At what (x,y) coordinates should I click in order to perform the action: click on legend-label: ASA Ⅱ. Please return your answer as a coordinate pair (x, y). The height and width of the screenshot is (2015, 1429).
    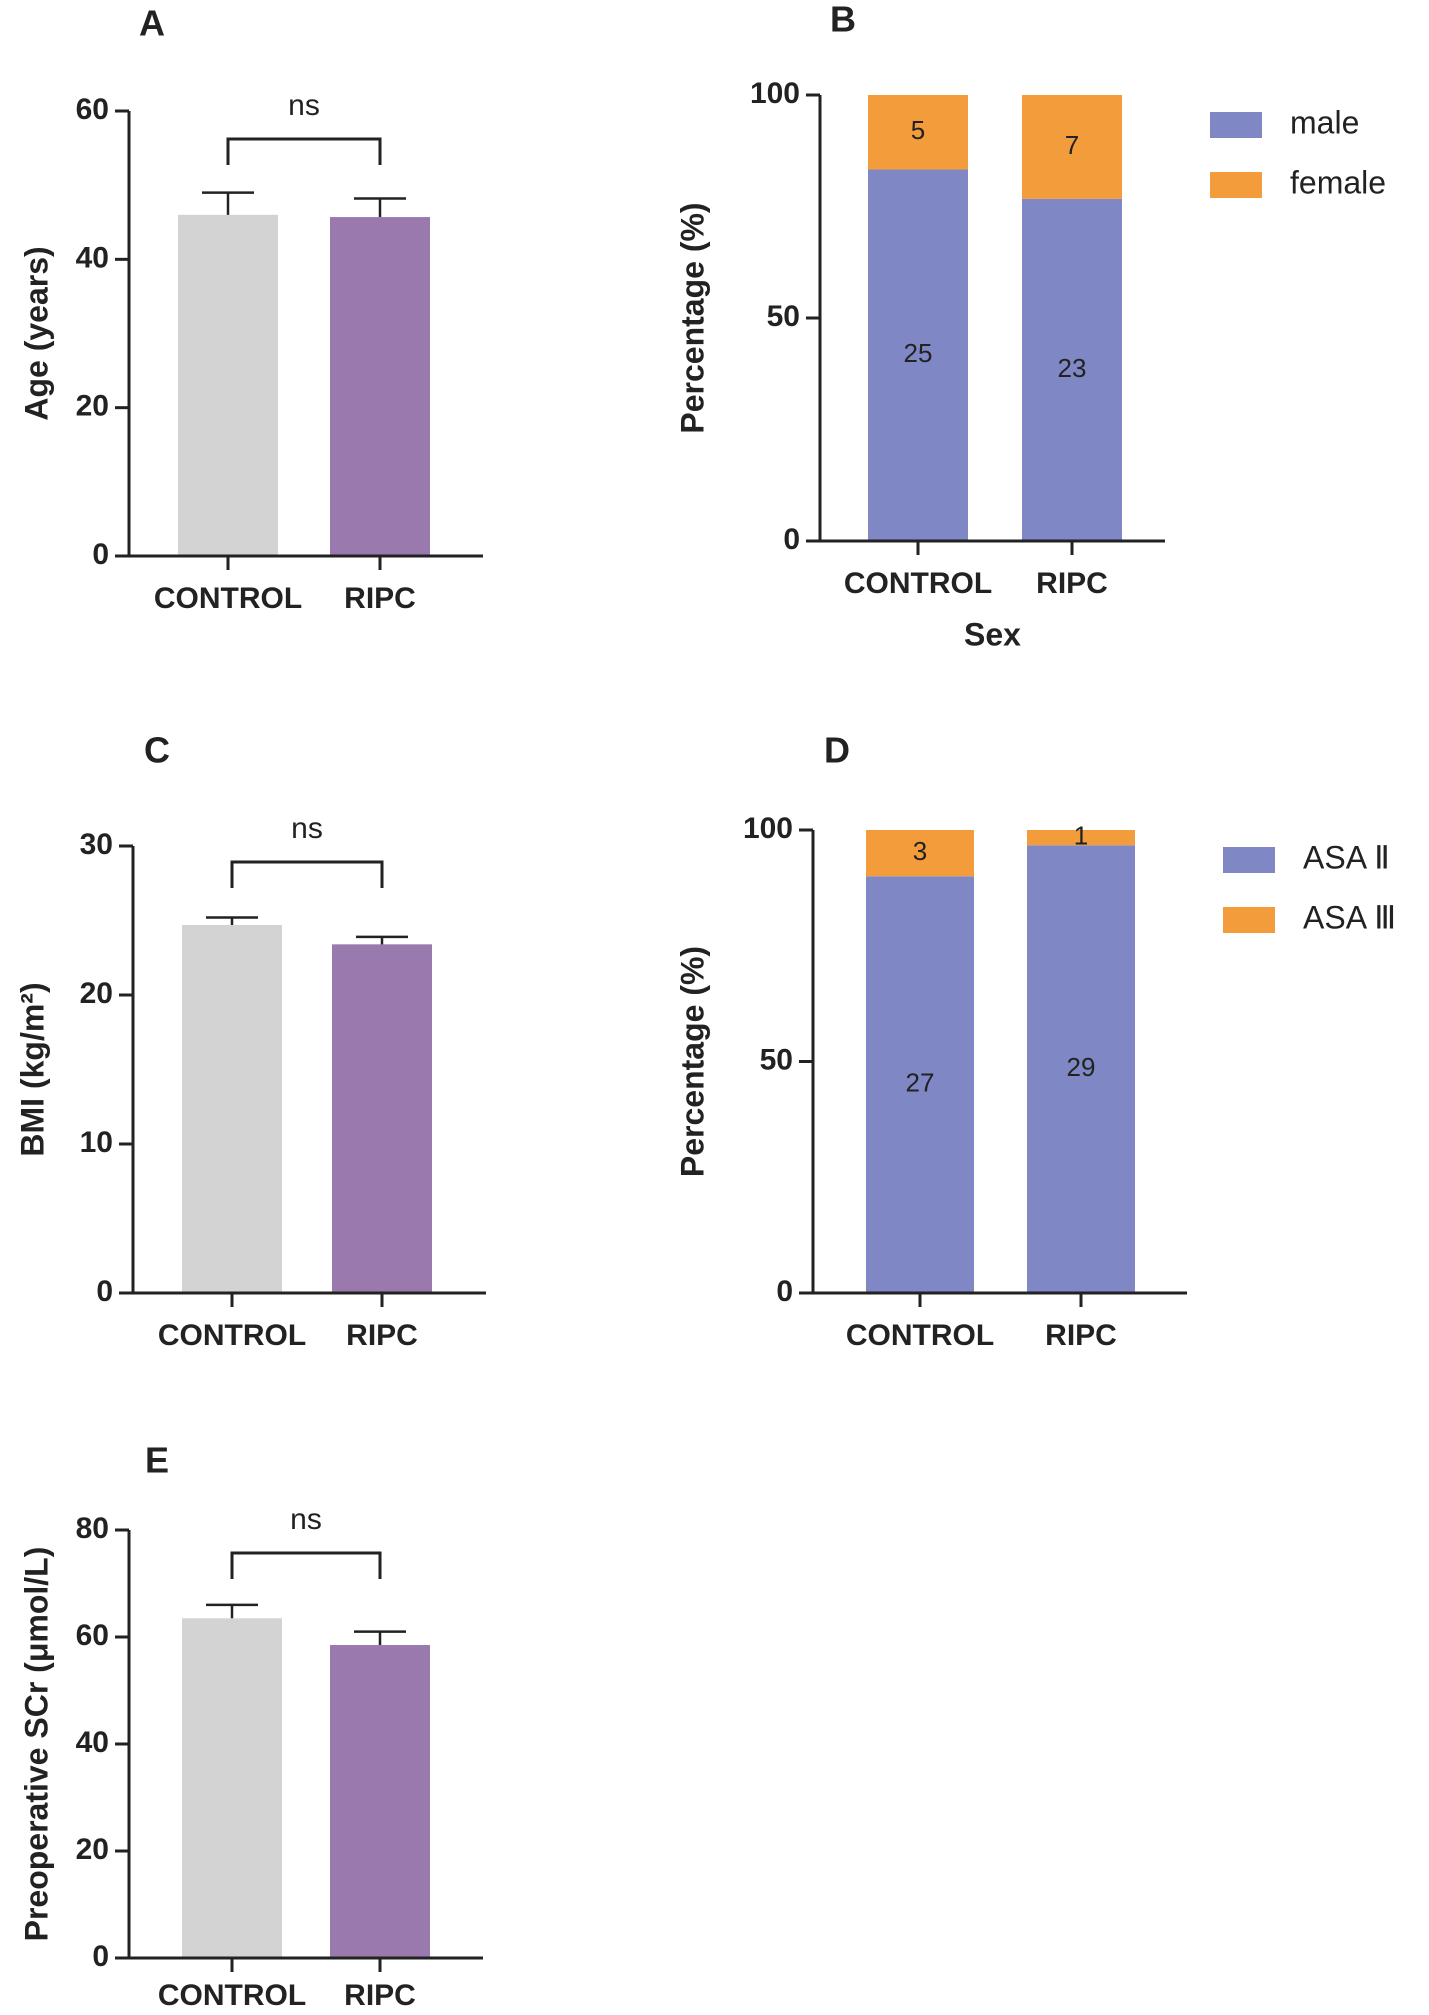
    Looking at the image, I should click on (1346, 857).